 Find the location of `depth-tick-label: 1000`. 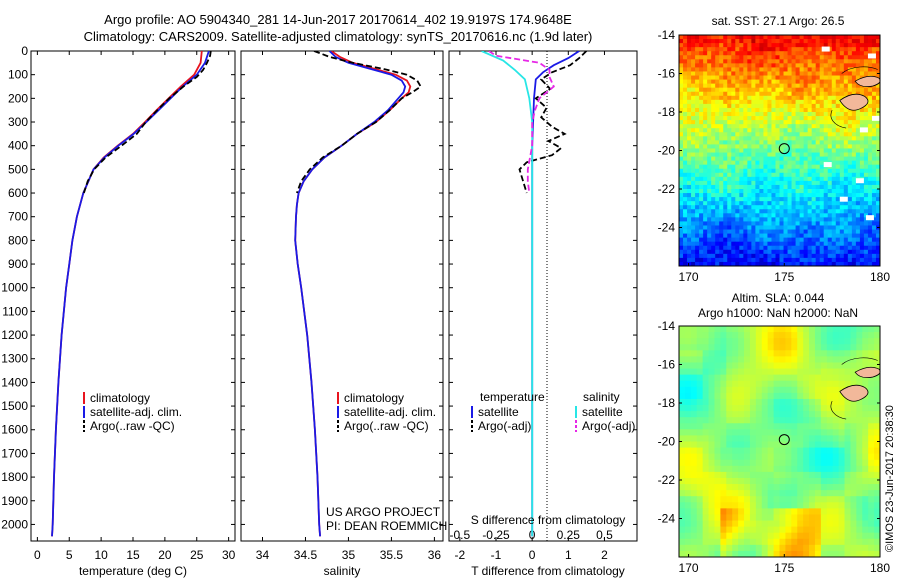

depth-tick-label: 1000 is located at coordinates (14, 288).